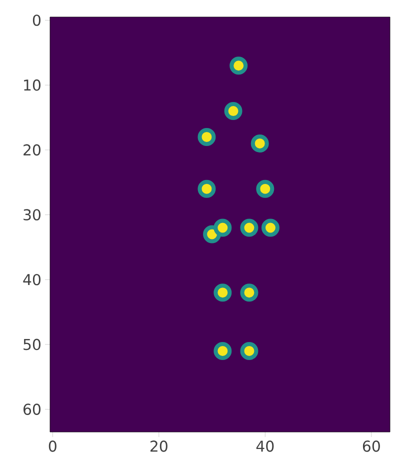 The width and height of the screenshot is (403, 467). What do you see at coordinates (371, 446) in the screenshot?
I see `x-tick-label: 60` at bounding box center [371, 446].